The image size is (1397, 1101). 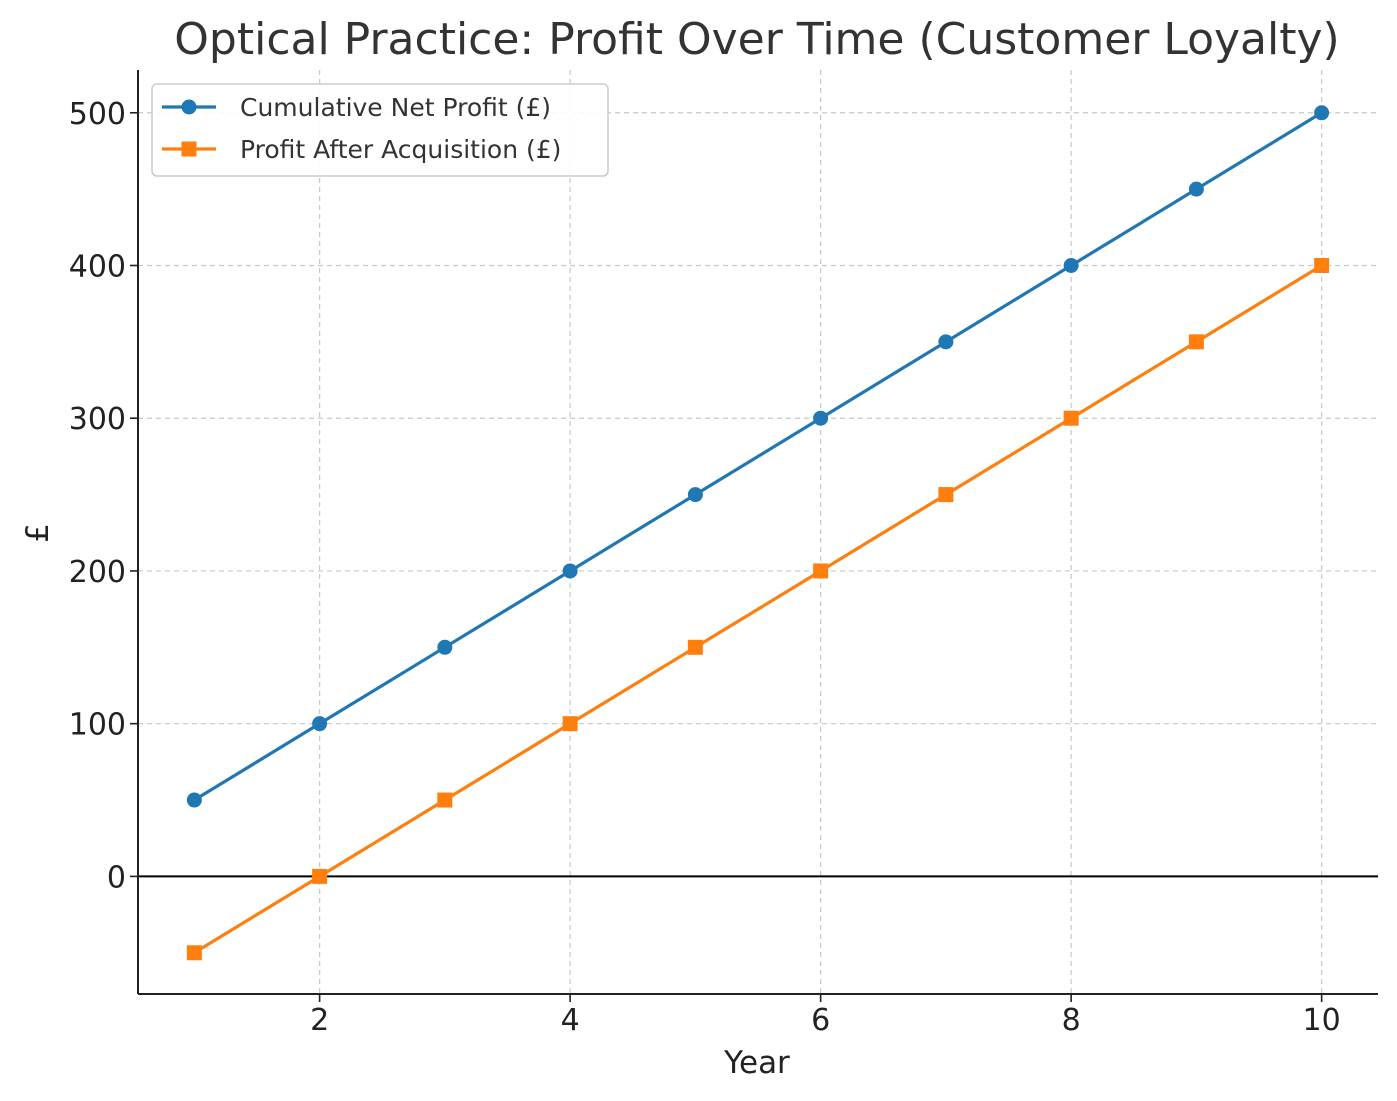 What do you see at coordinates (395, 107) in the screenshot?
I see `legend-label: Cumulative Net Profit (£)` at bounding box center [395, 107].